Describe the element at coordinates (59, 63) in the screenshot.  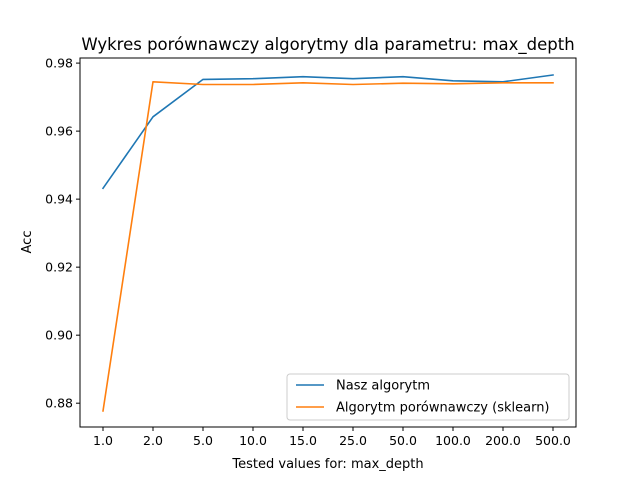
I see `y-tick-label: 0.98` at that location.